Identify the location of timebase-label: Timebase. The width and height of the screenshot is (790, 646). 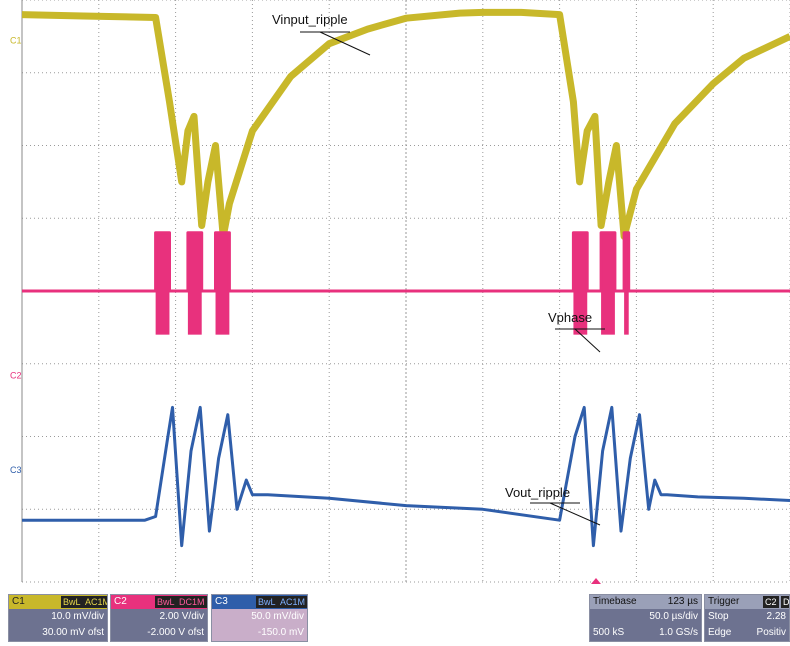
(615, 601).